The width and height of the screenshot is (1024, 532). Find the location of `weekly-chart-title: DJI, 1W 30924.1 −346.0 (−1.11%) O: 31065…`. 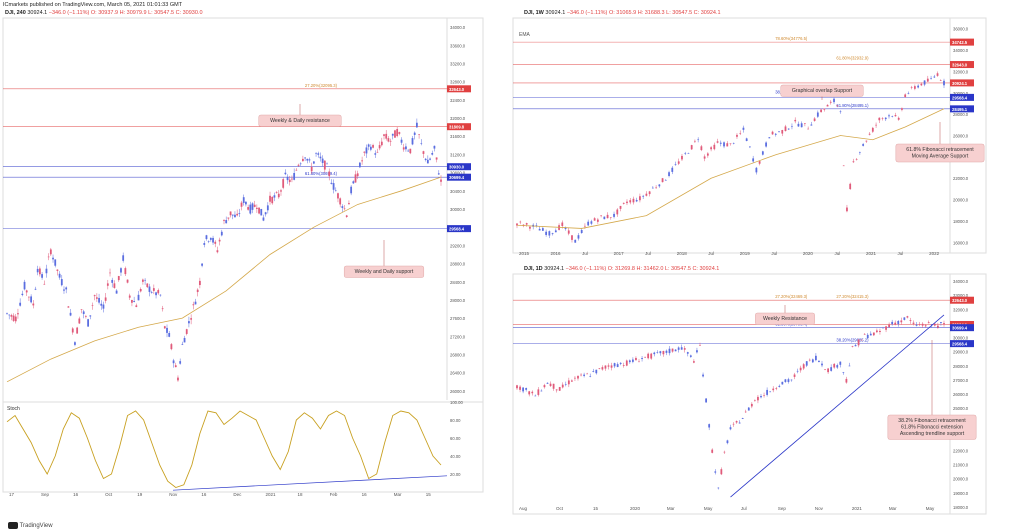

weekly-chart-title: DJI, 1W 30924.1 −346.0 (−1.11%) O: 31065… is located at coordinates (622, 13).